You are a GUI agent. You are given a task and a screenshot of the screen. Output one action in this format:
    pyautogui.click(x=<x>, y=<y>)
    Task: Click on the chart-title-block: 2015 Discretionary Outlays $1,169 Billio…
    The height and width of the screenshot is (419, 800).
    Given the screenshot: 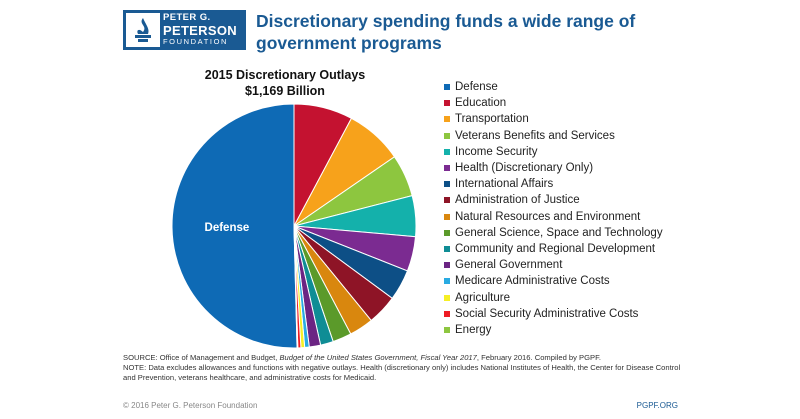 What is the action you would take?
    pyautogui.click(x=285, y=83)
    